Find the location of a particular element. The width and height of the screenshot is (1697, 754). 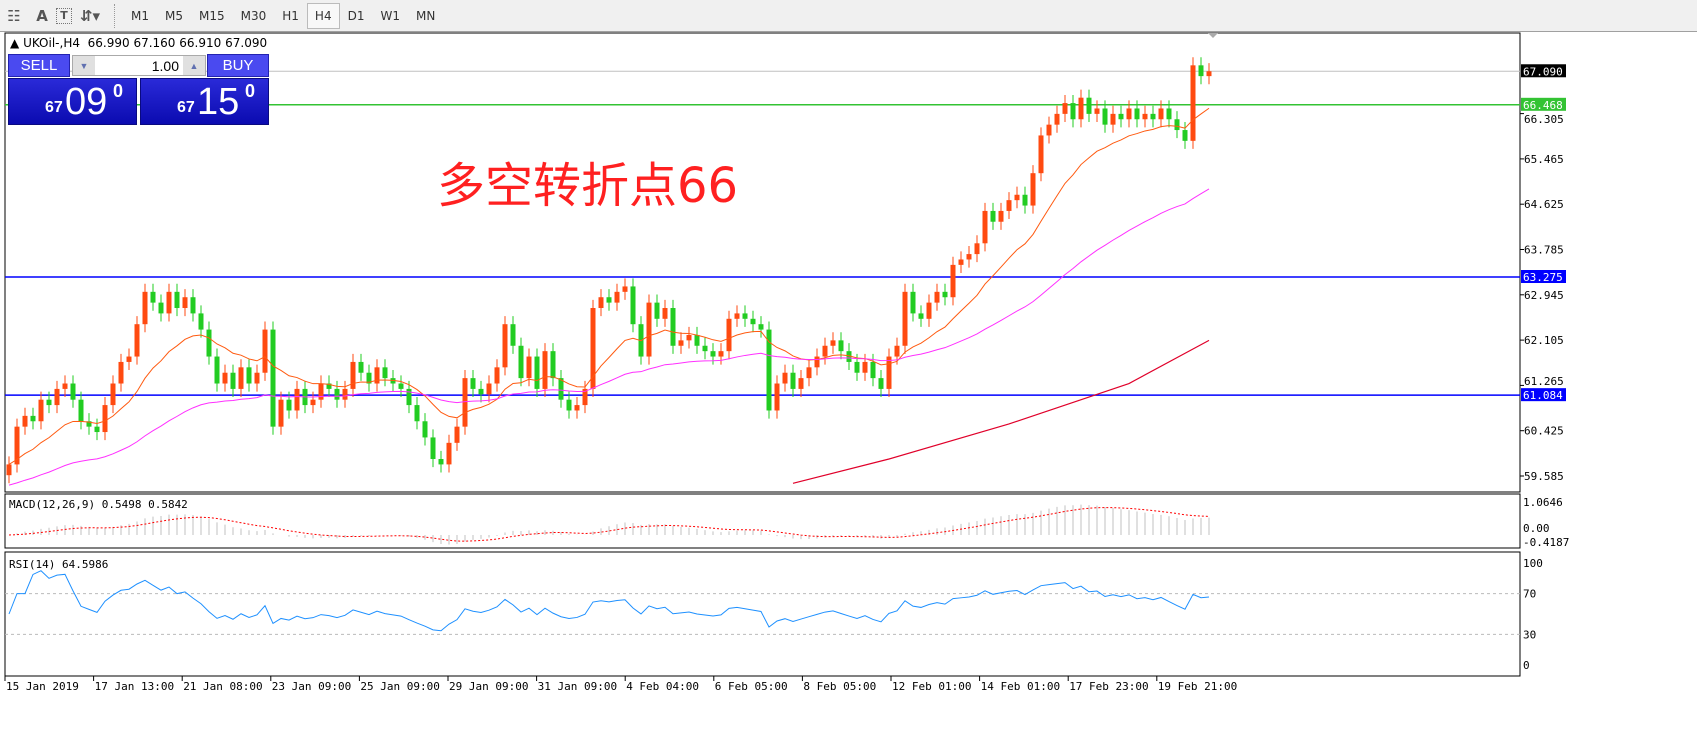

chart-header: ▲ UKOil-,H4 66.990 67.160 66.910 67.090 is located at coordinates (138, 43).